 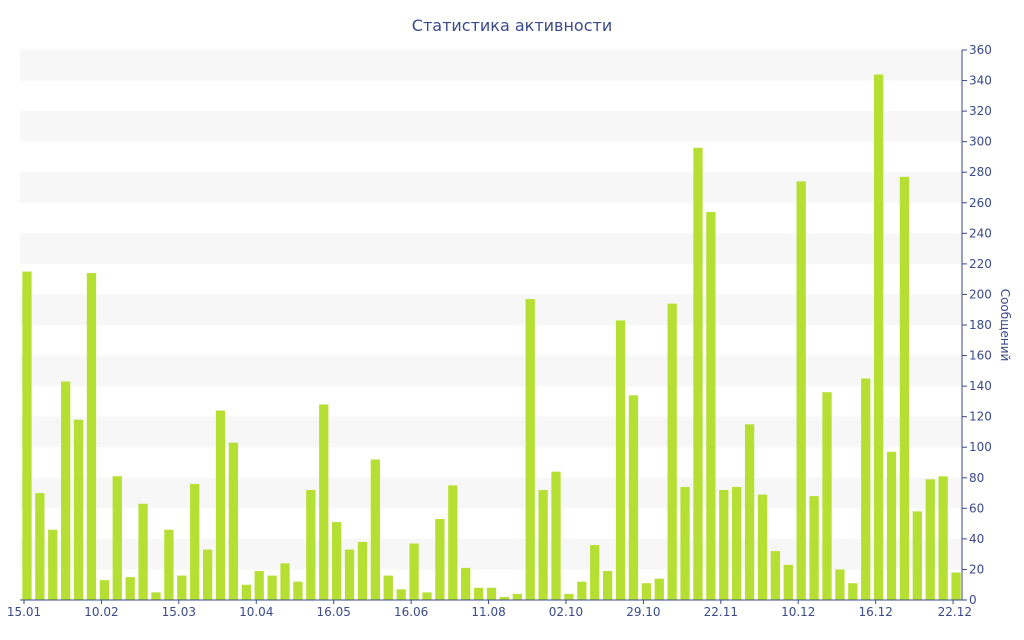 What do you see at coordinates (955, 612) in the screenshot?
I see `x-tick-label: 22.12` at bounding box center [955, 612].